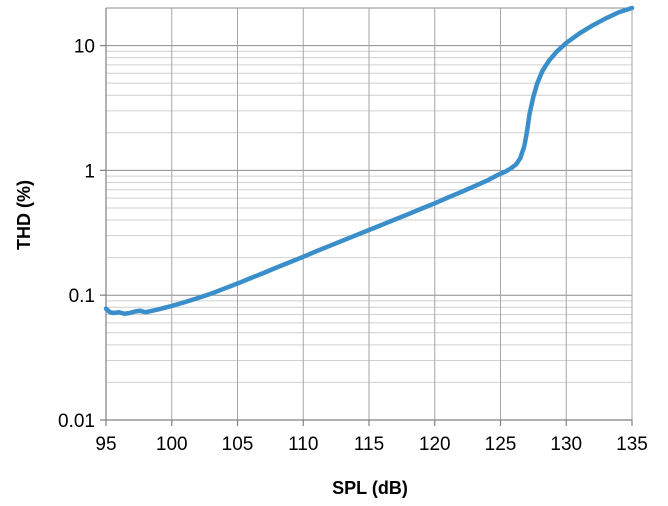 This screenshot has width=668, height=506. I want to click on x-tick-label: 110, so click(303, 444).